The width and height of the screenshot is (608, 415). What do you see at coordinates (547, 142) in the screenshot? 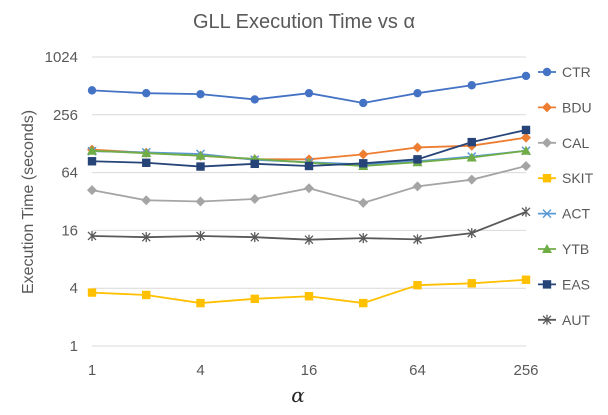
I see `legend-cal-point` at bounding box center [547, 142].